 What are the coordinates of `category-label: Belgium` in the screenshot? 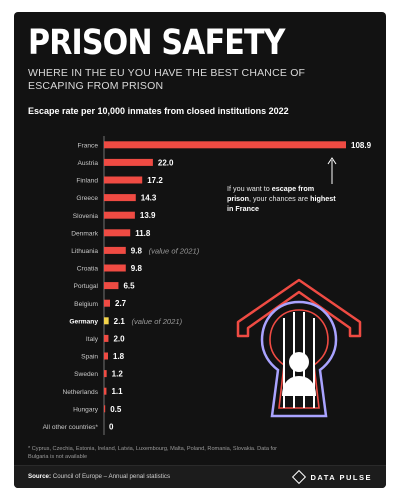 It's located at (86, 304).